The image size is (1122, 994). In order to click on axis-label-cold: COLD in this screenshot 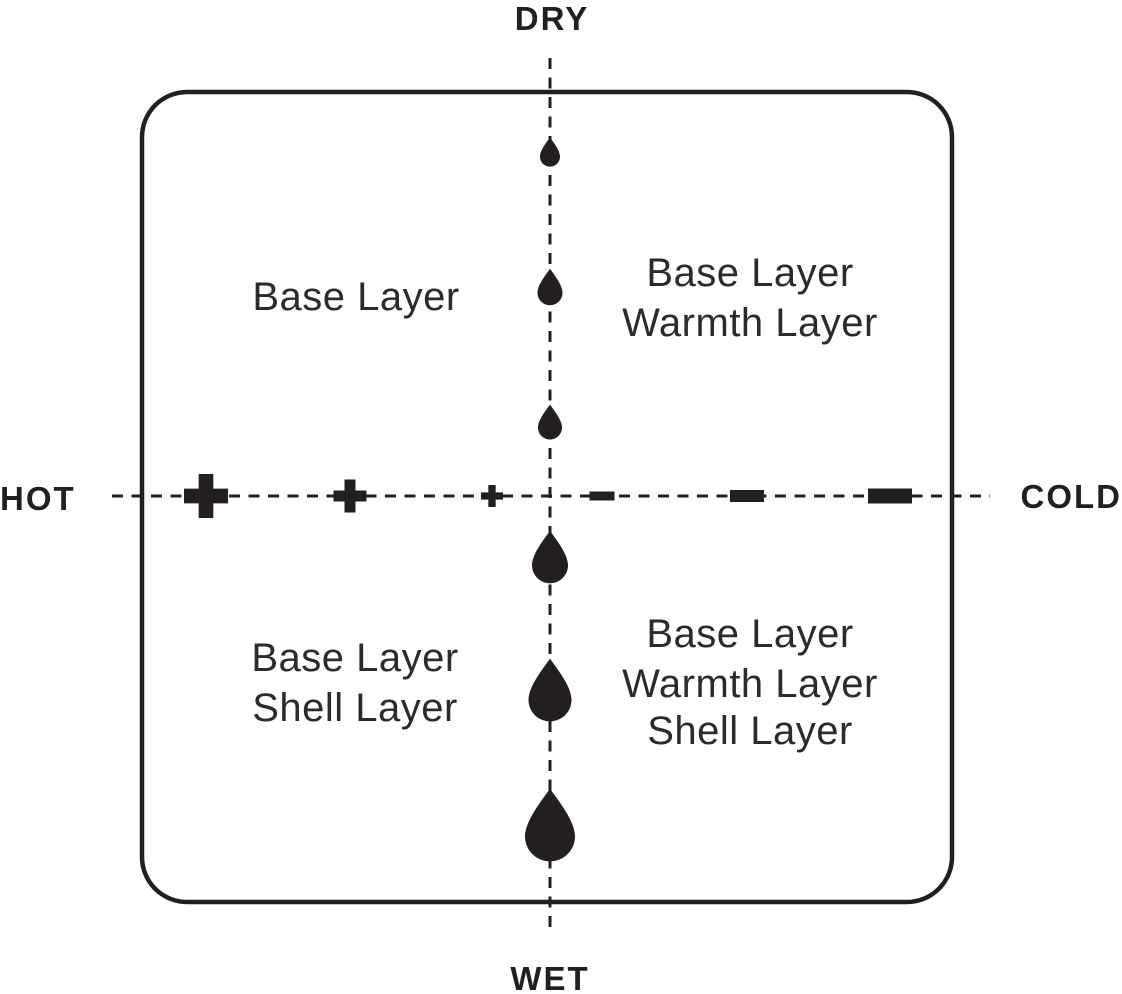, I will do `click(1071, 496)`.